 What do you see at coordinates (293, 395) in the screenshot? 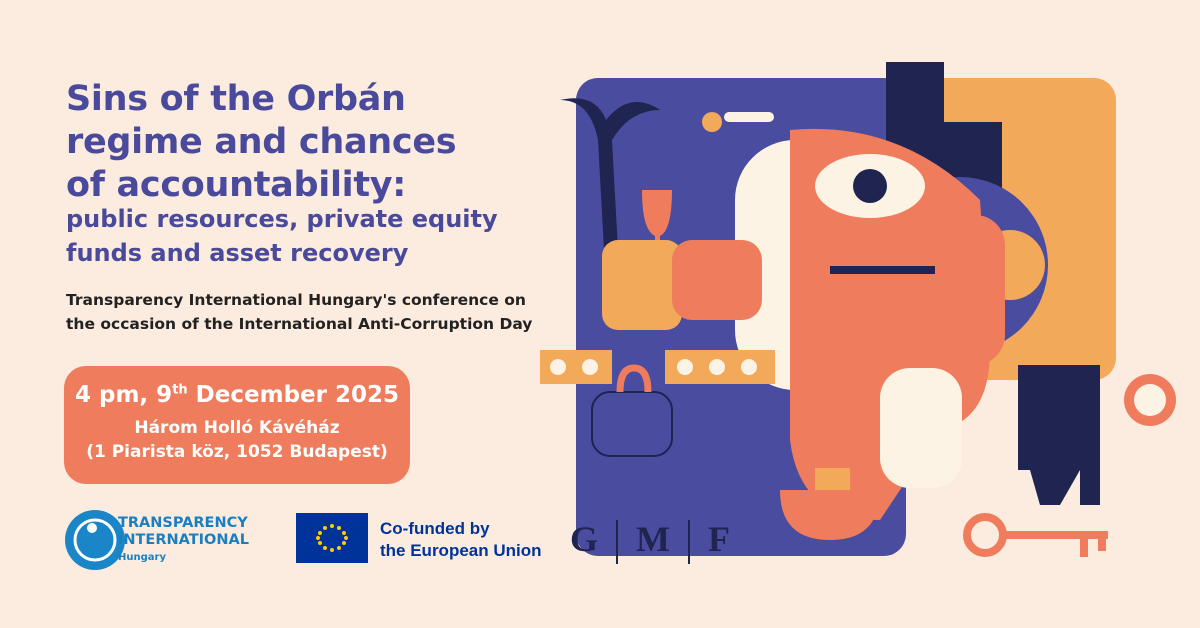
I see `date-end: December 2025` at bounding box center [293, 395].